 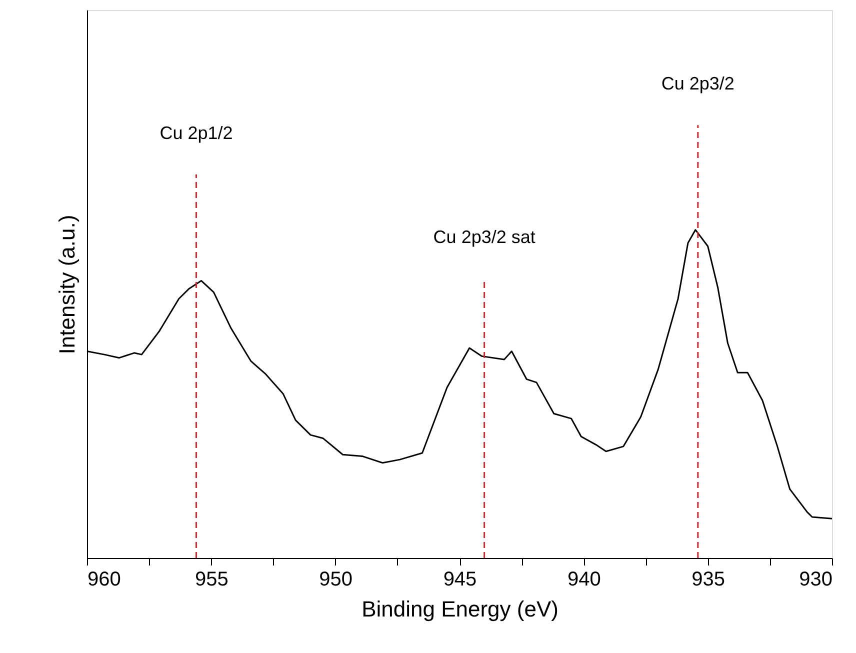 I want to click on ref-line-label: Cu 2p1/2, so click(x=196, y=133).